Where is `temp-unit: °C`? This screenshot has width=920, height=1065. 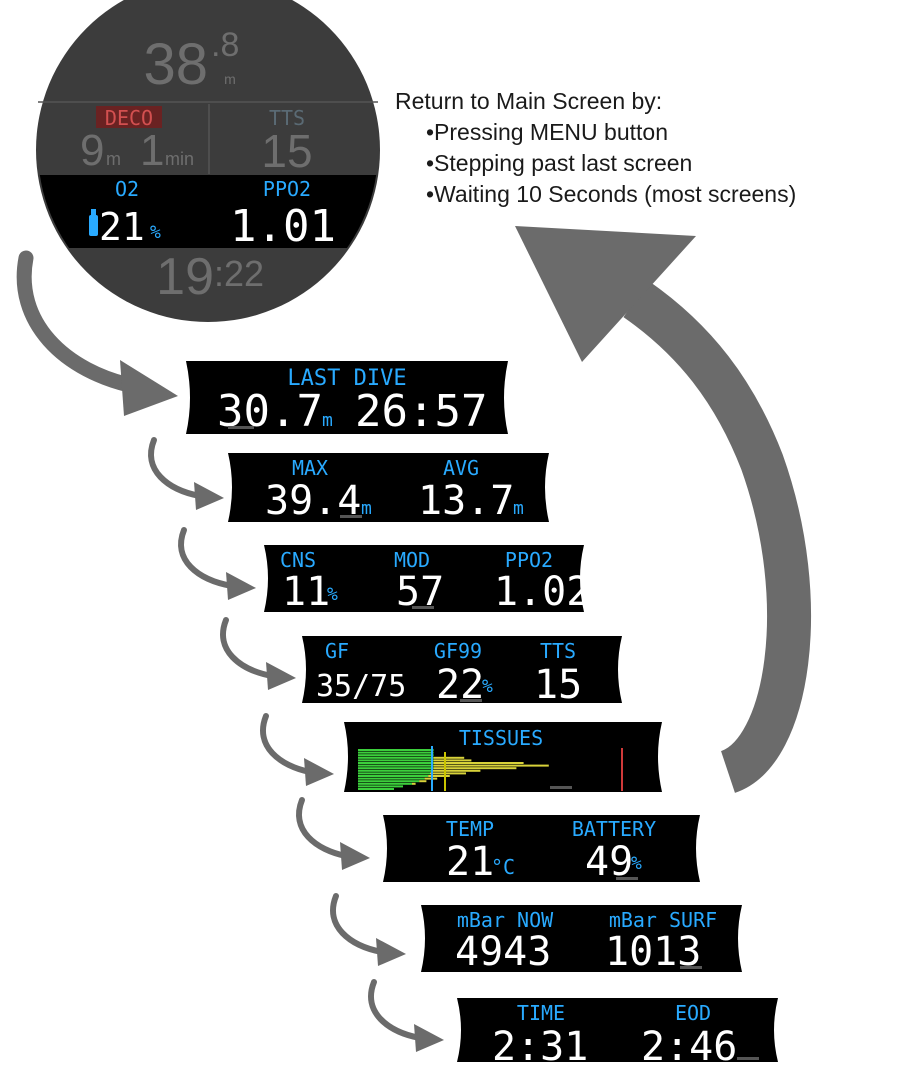 temp-unit: °C is located at coordinates (503, 867).